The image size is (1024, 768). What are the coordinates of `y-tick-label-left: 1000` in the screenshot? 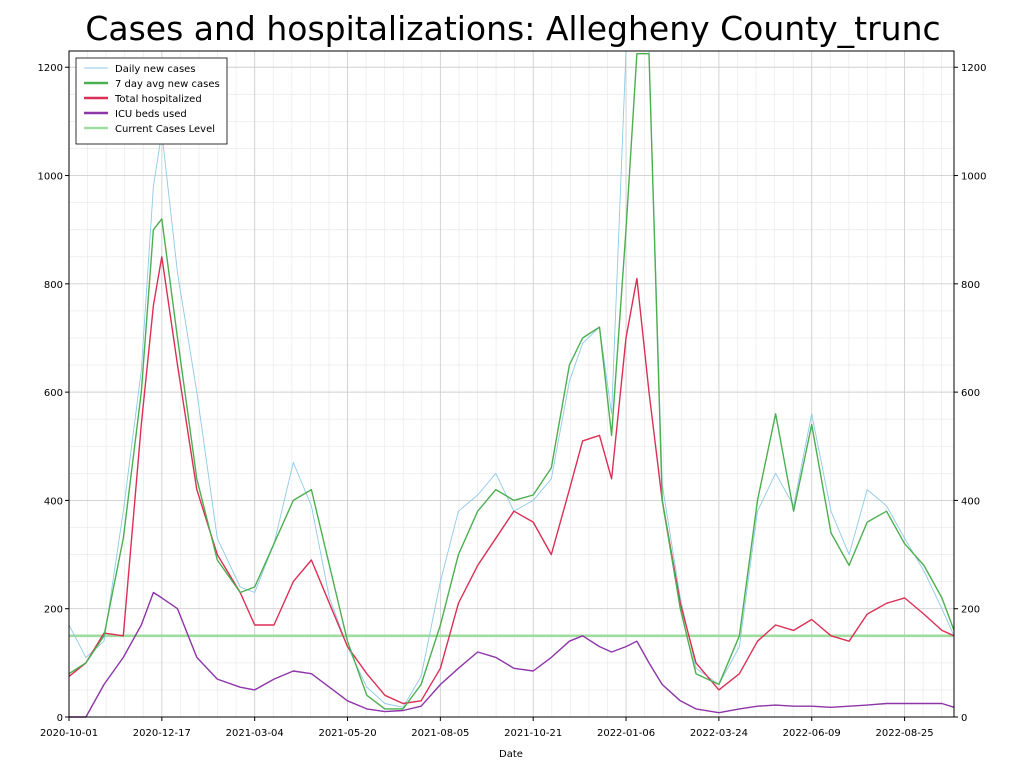 It's located at (50, 177).